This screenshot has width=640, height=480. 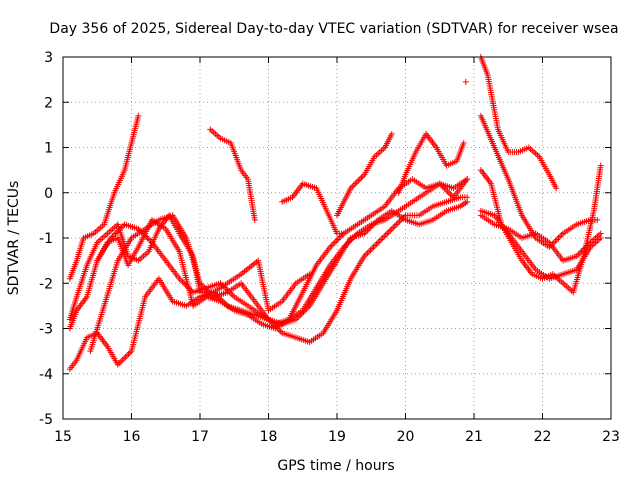 What do you see at coordinates (14, 238) in the screenshot?
I see `y-axis-label: SDTVAR / TECUs` at bounding box center [14, 238].